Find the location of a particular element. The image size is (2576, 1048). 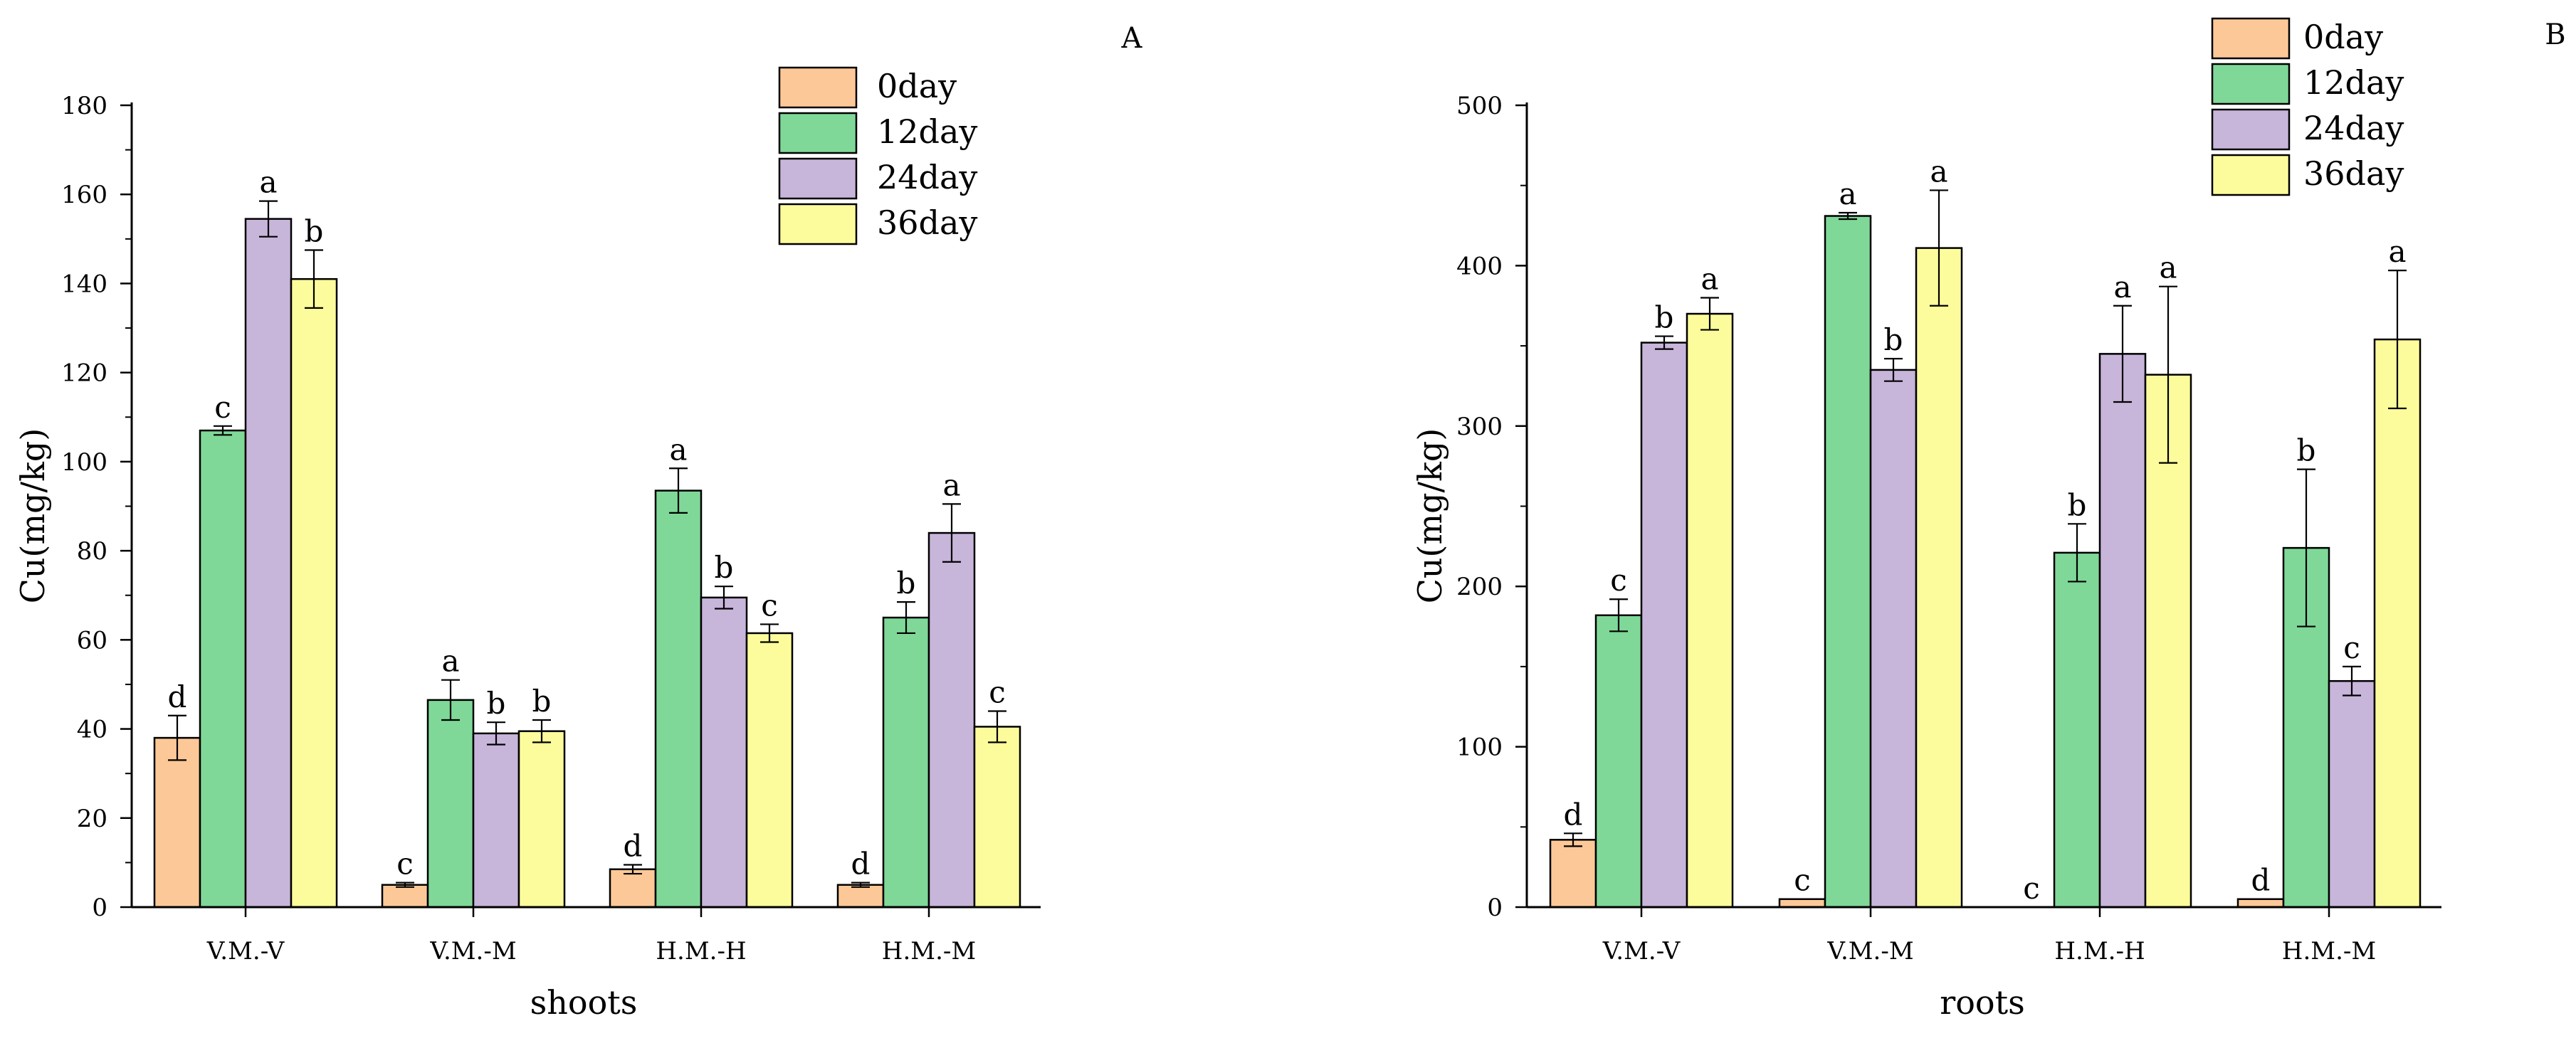

x-axis-title: shoots is located at coordinates (584, 1002).